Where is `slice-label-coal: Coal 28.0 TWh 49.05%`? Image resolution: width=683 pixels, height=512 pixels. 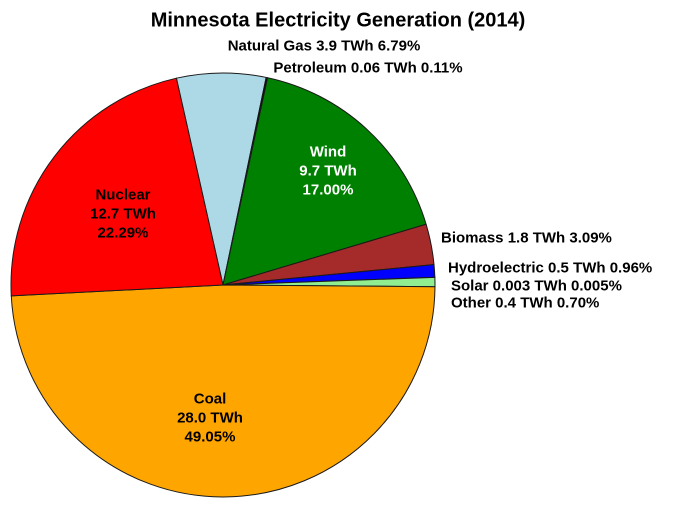
slice-label-coal: Coal 28.0 TWh 49.05% is located at coordinates (210, 418).